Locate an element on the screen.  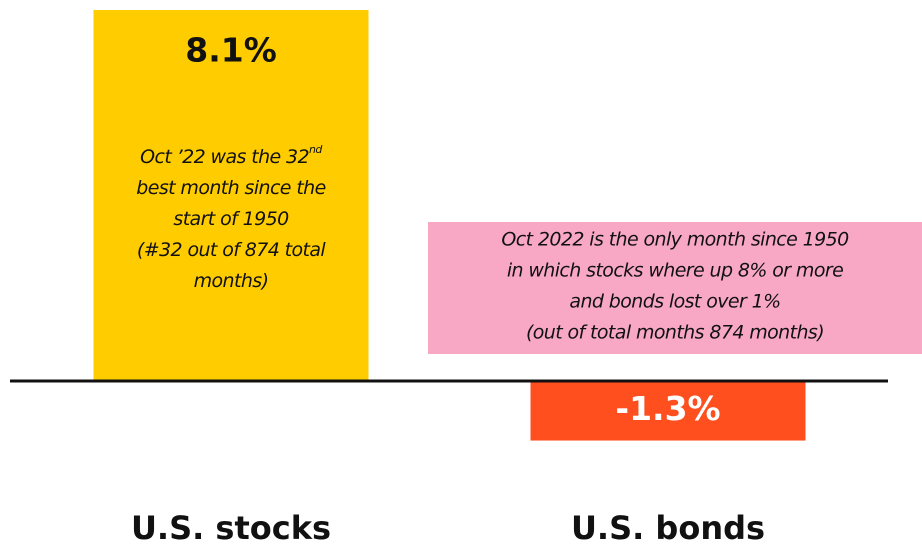
annotation-superscript: nd is located at coordinates (316, 149).